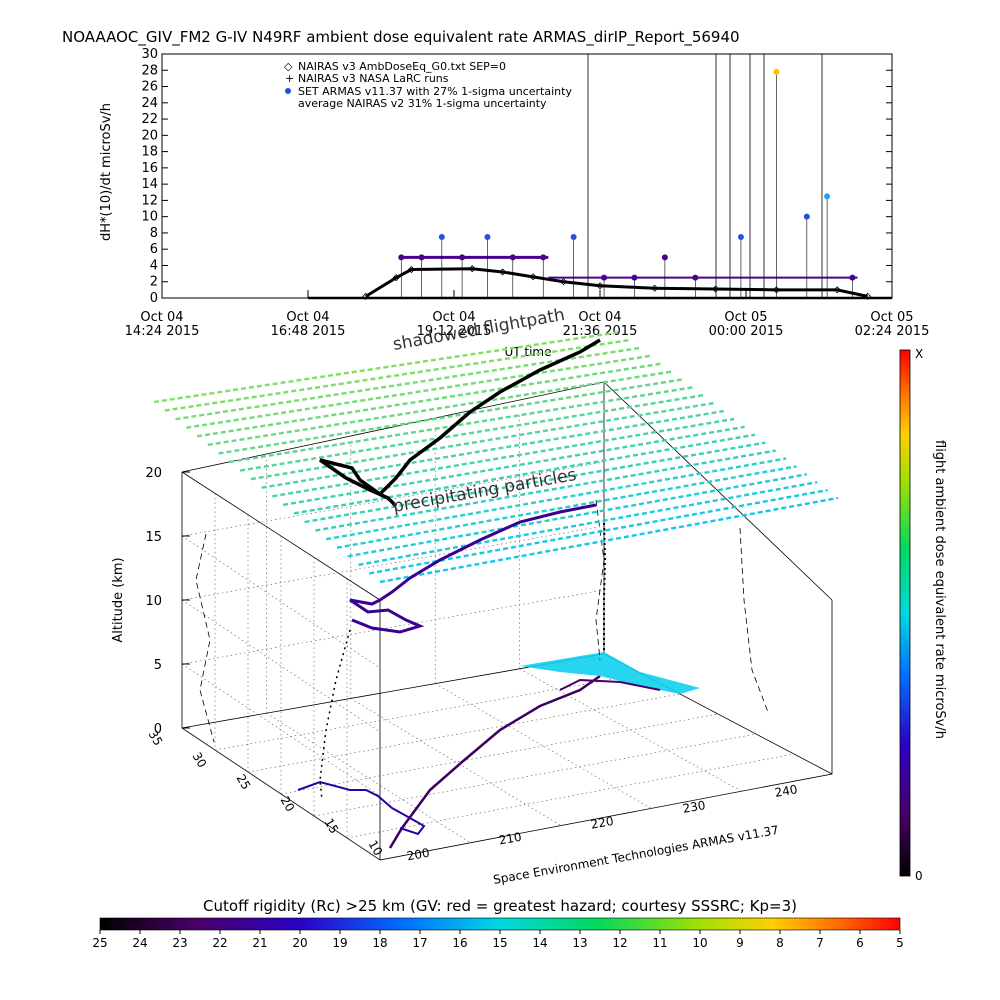  Describe the element at coordinates (579, 943) in the screenshot. I see `rigidity-tick-label: 13` at that location.